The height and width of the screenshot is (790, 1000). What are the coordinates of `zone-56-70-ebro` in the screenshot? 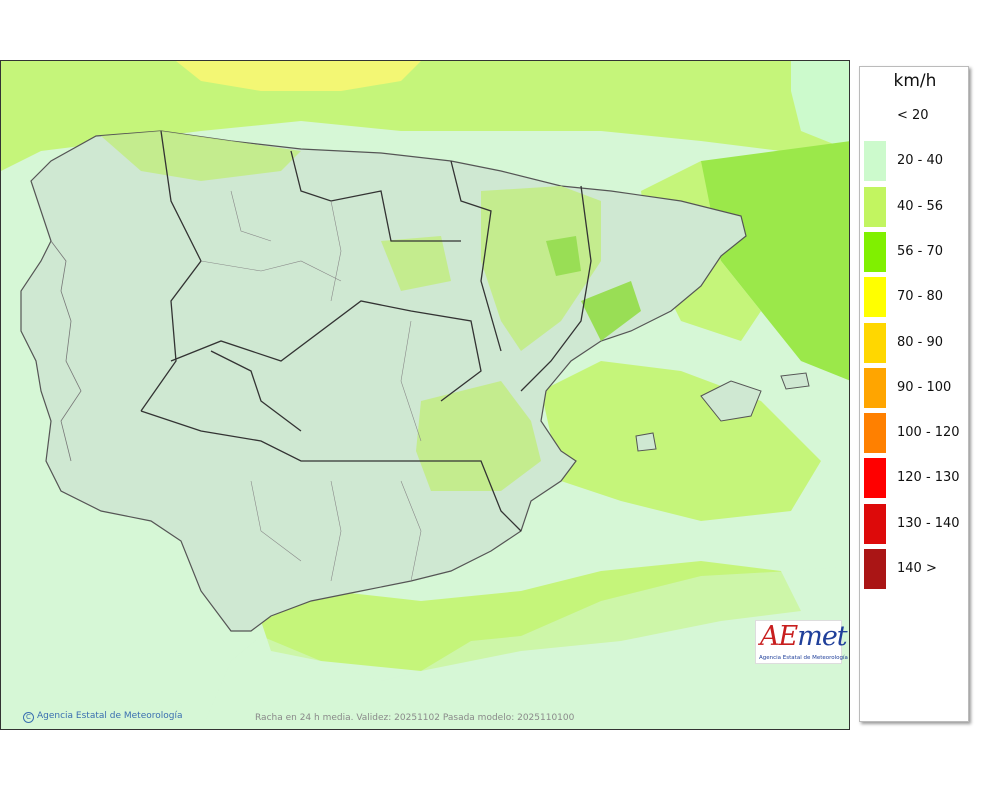 It's located at (563, 256).